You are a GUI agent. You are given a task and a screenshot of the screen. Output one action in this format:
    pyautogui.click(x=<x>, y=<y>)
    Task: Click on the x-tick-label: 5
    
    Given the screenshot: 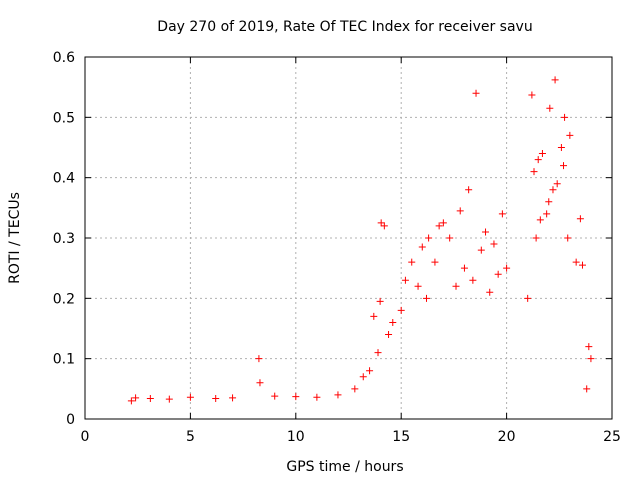 What is the action you would take?
    pyautogui.click(x=190, y=437)
    